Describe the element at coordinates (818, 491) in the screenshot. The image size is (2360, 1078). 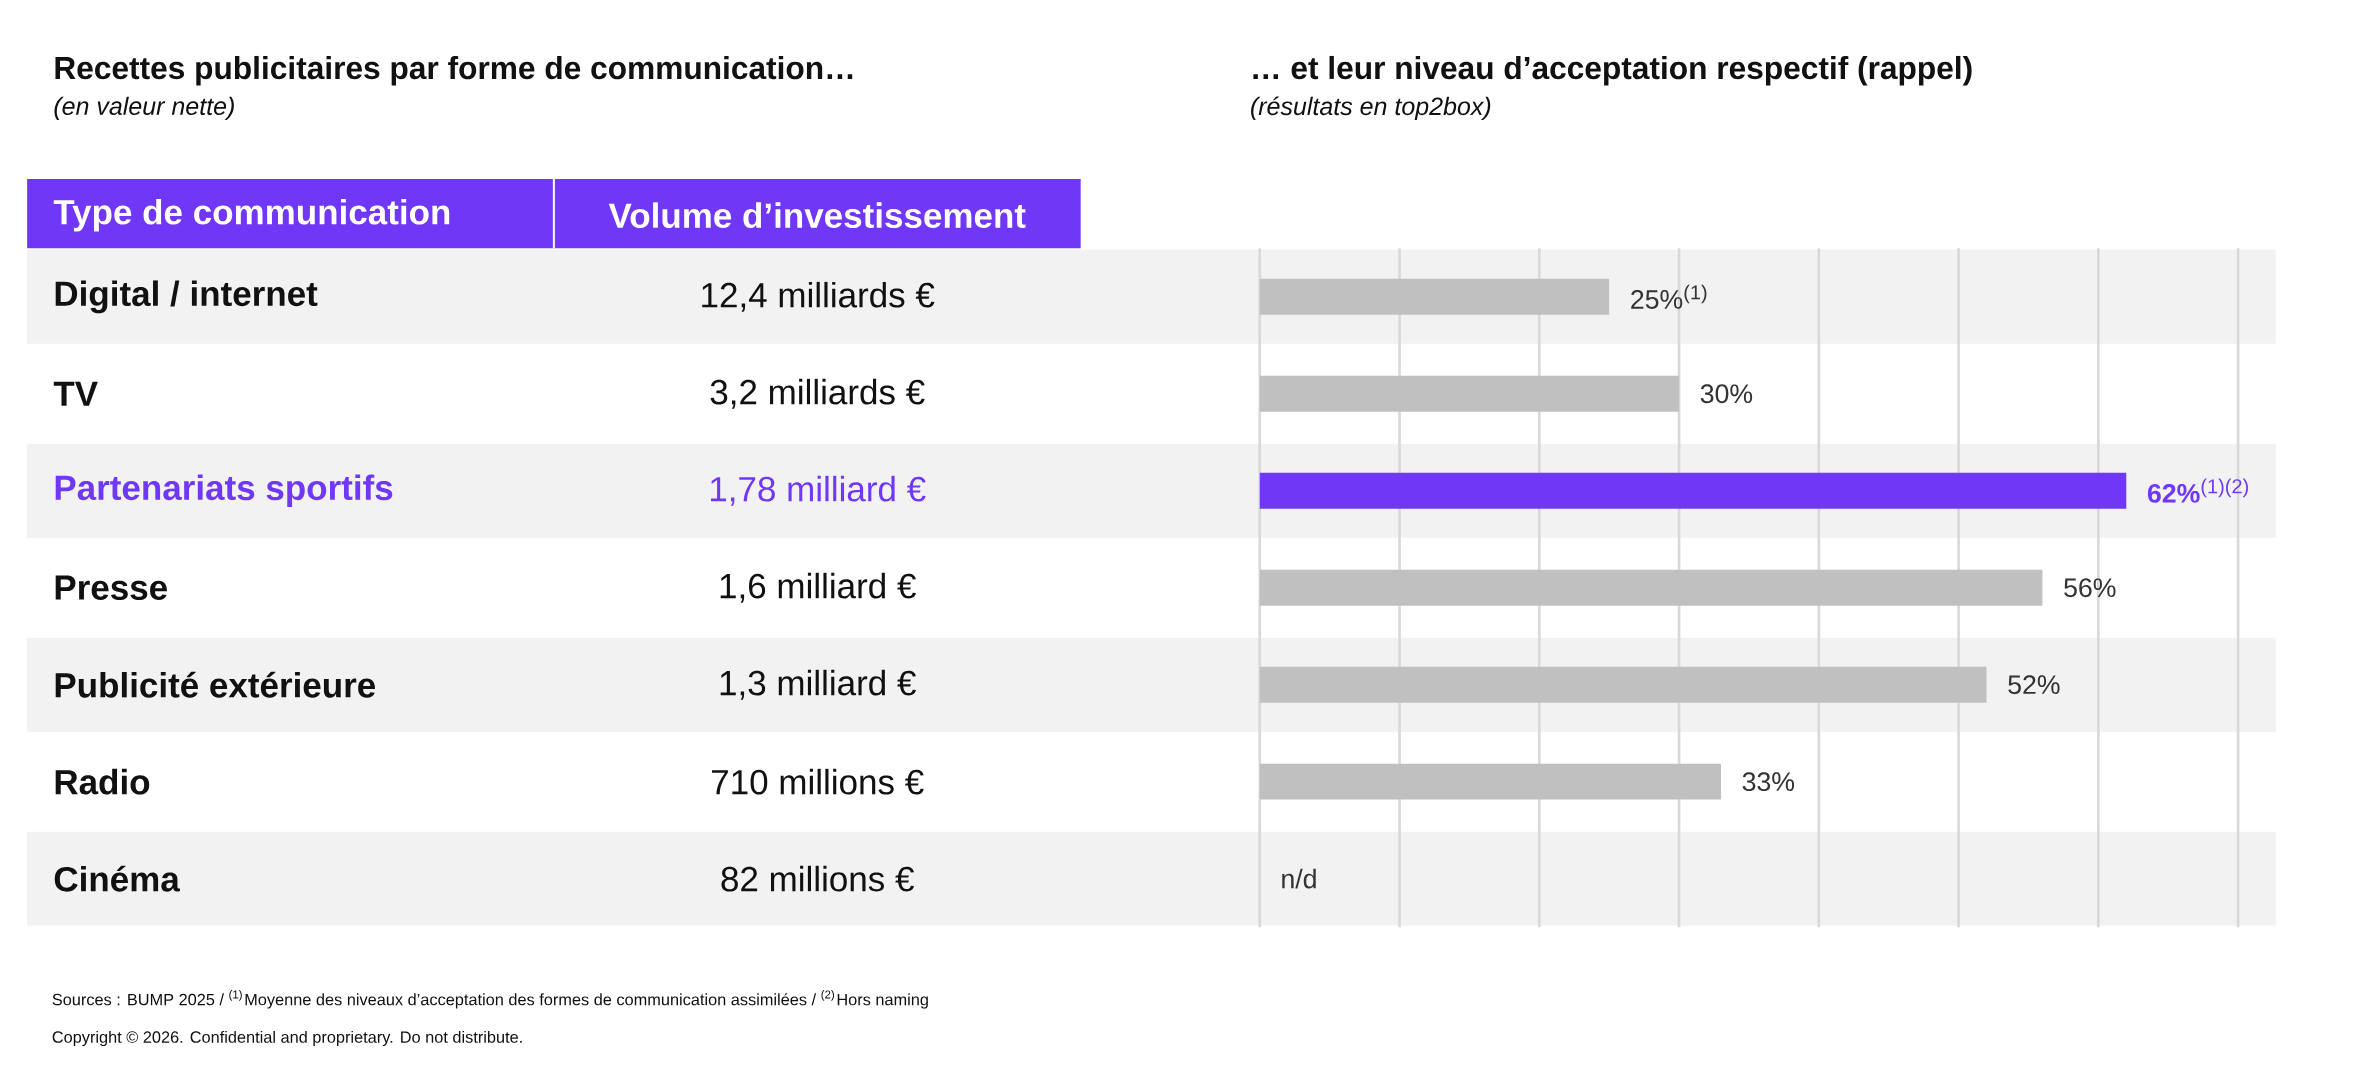
I see `text: 1,78 milliard €` at that location.